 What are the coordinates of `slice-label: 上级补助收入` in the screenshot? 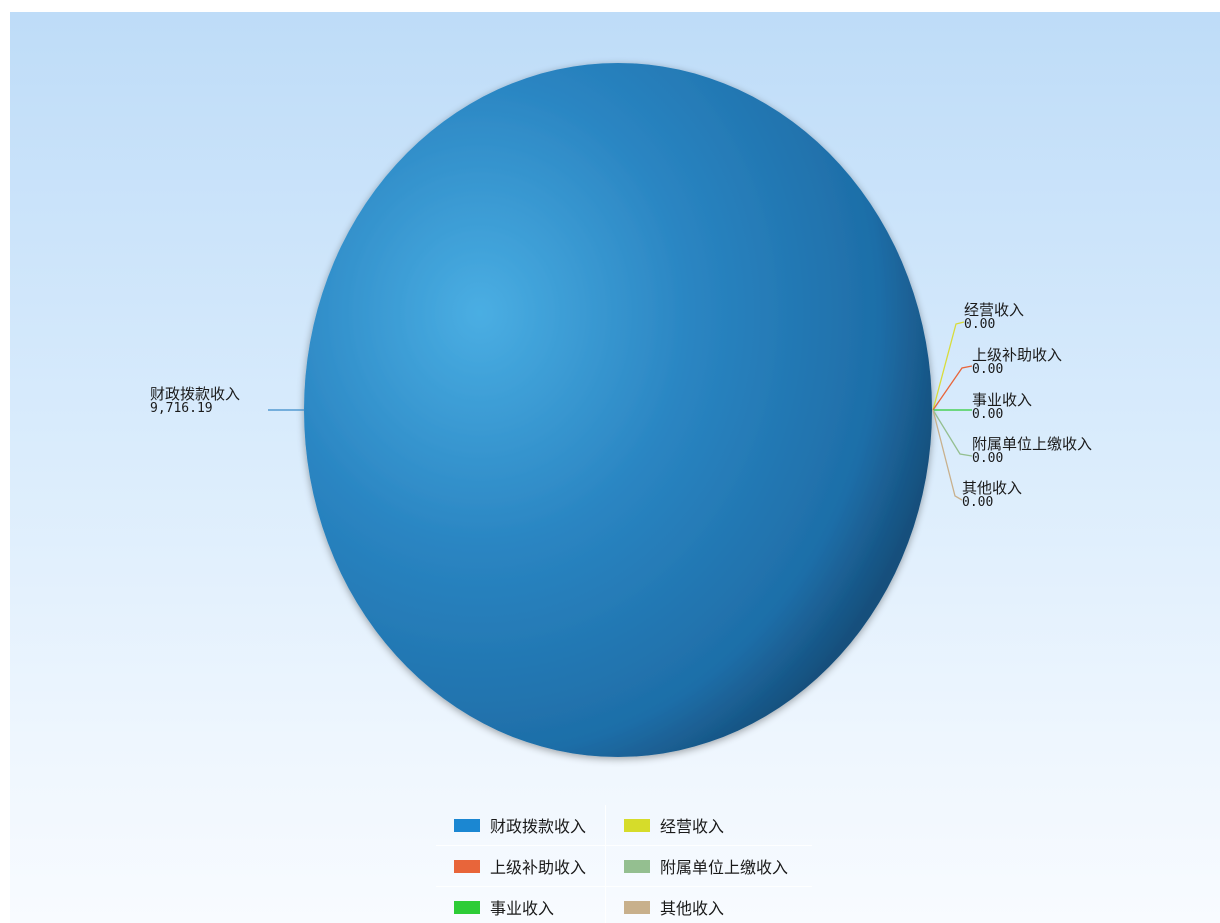 It's located at (1017, 355).